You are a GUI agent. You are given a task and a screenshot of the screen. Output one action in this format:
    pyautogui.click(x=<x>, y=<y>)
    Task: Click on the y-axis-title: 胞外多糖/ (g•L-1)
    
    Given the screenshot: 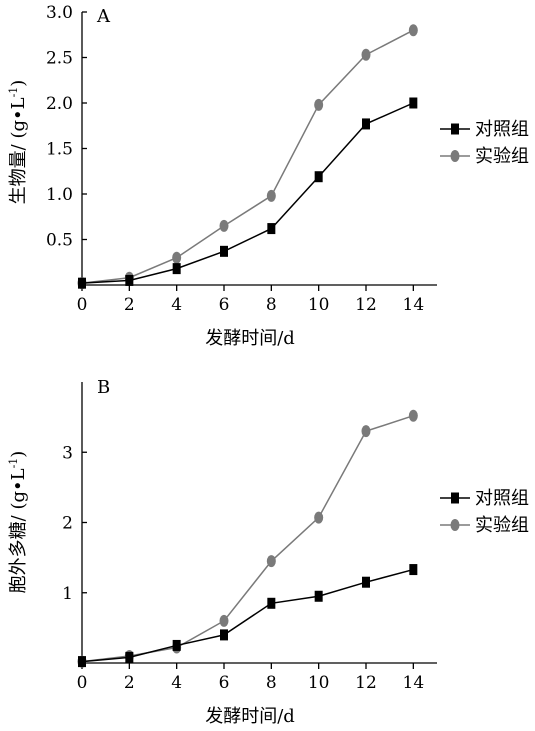 What is the action you would take?
    pyautogui.click(x=18, y=522)
    